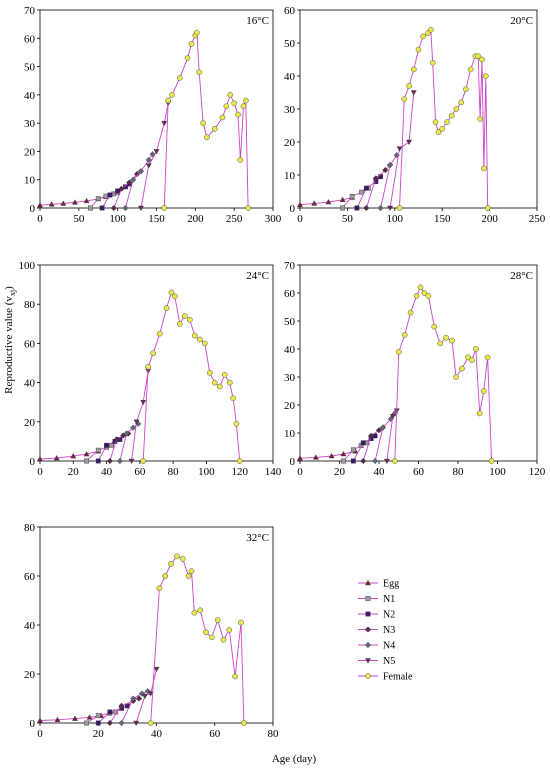 The image size is (550, 769). I want to click on y-tick-label: 70, so click(30, 11).